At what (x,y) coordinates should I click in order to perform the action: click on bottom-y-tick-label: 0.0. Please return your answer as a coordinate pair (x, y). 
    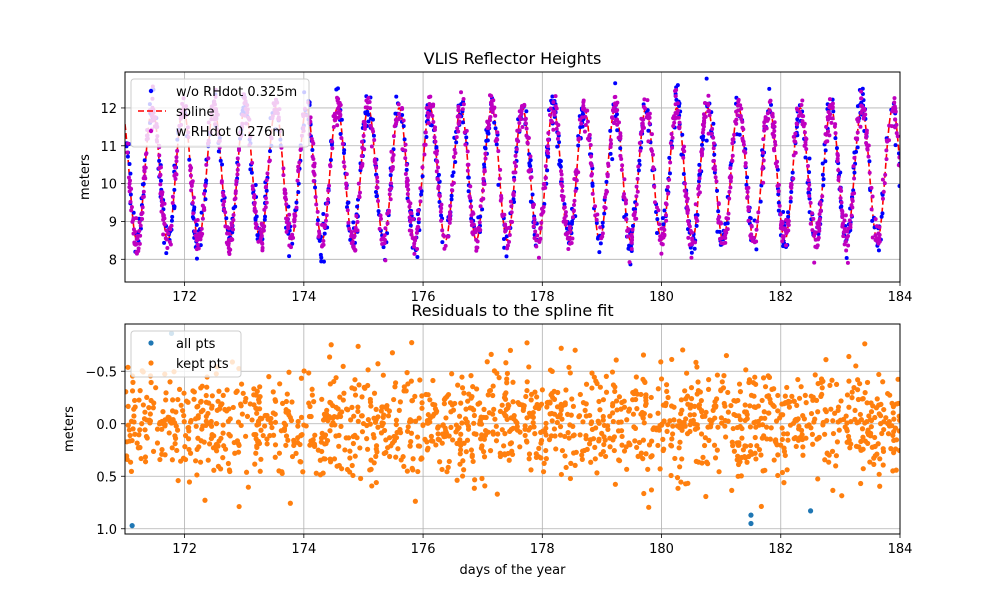
    Looking at the image, I should click on (106, 425).